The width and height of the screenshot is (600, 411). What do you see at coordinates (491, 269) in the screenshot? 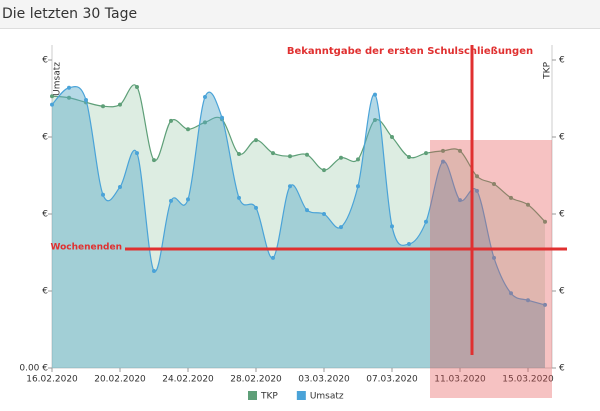
I see `highlight-region` at bounding box center [491, 269].